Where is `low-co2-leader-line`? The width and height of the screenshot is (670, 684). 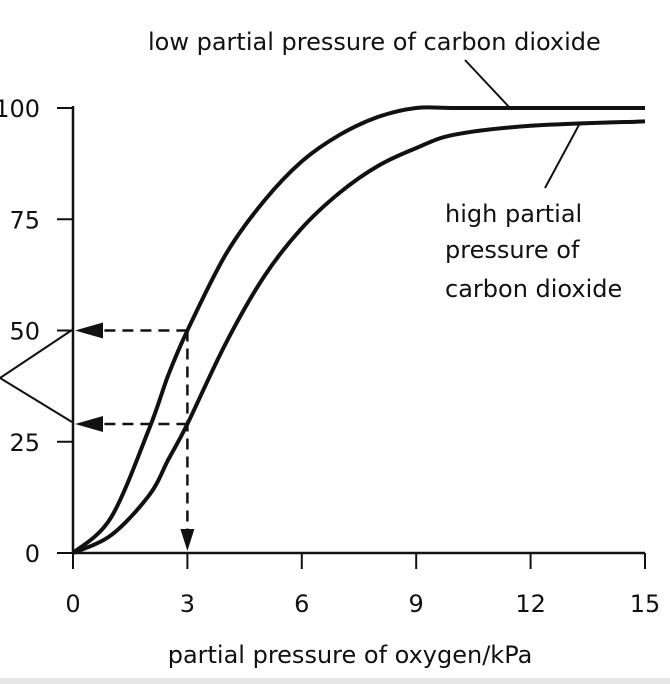 low-co2-leader-line is located at coordinates (487, 84).